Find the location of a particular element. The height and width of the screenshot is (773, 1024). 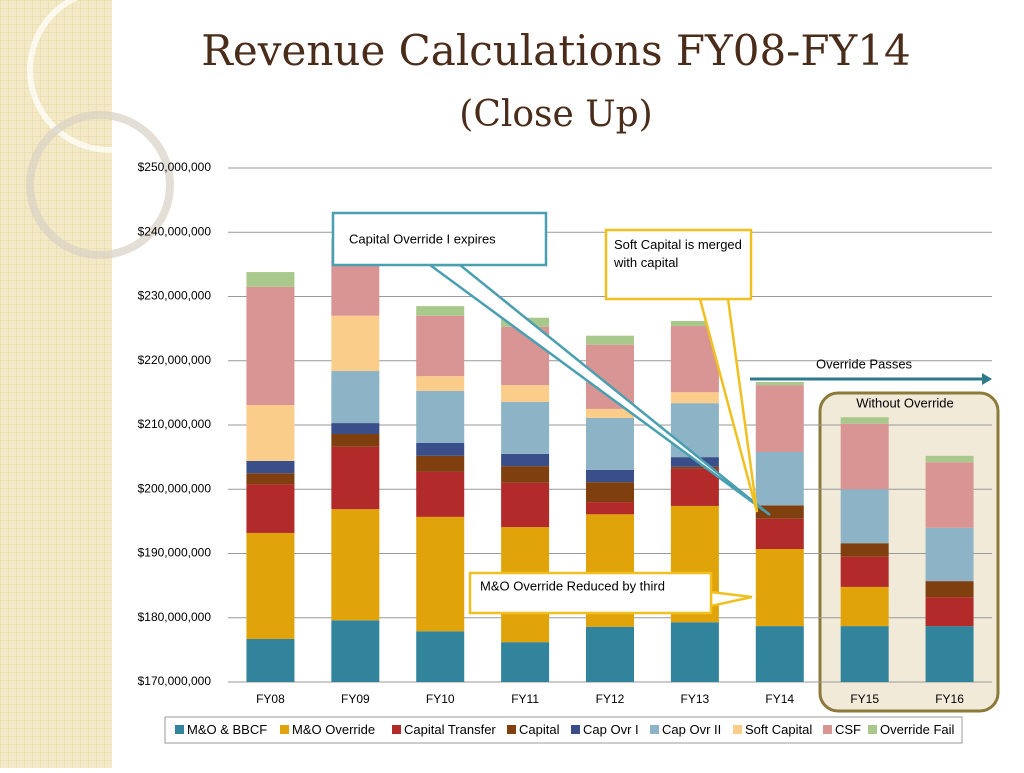

legend-label: M&O & BBCF is located at coordinates (227, 729).